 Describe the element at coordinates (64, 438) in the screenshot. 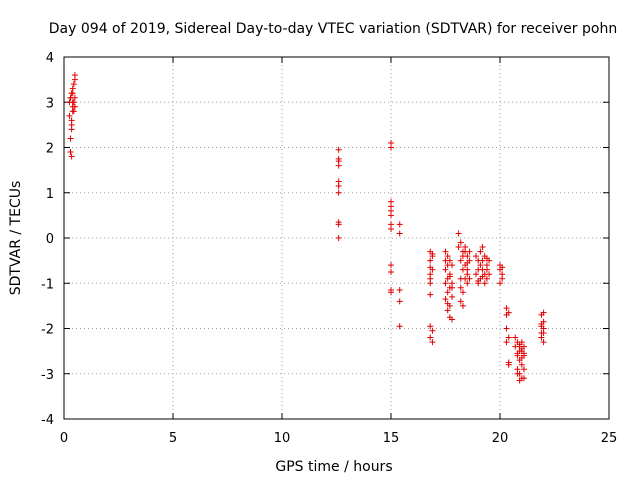

I see `x-tick-label: 0` at that location.